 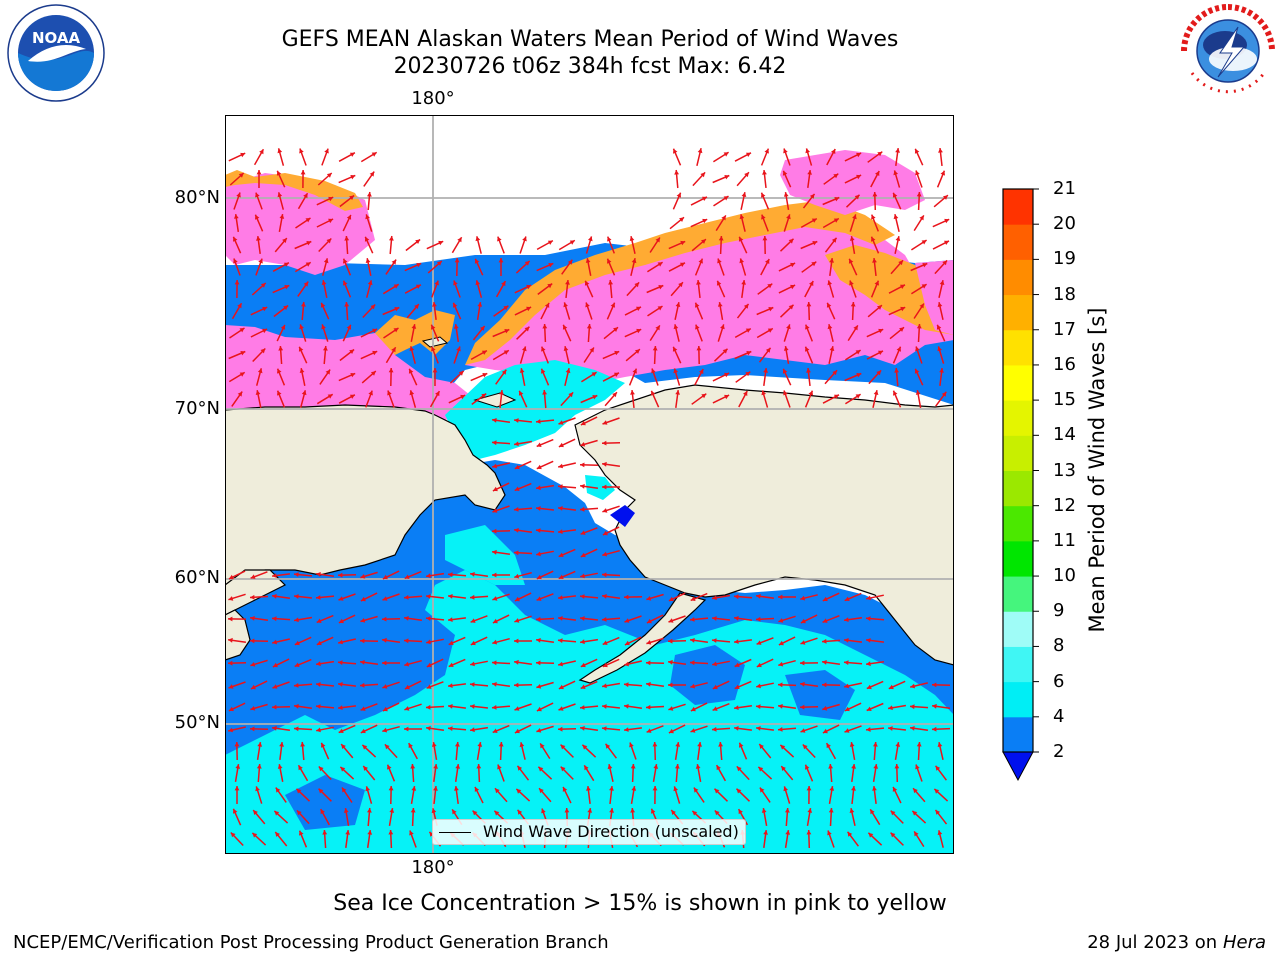 What do you see at coordinates (622, 516) in the screenshot?
I see `bristol-bay` at bounding box center [622, 516].